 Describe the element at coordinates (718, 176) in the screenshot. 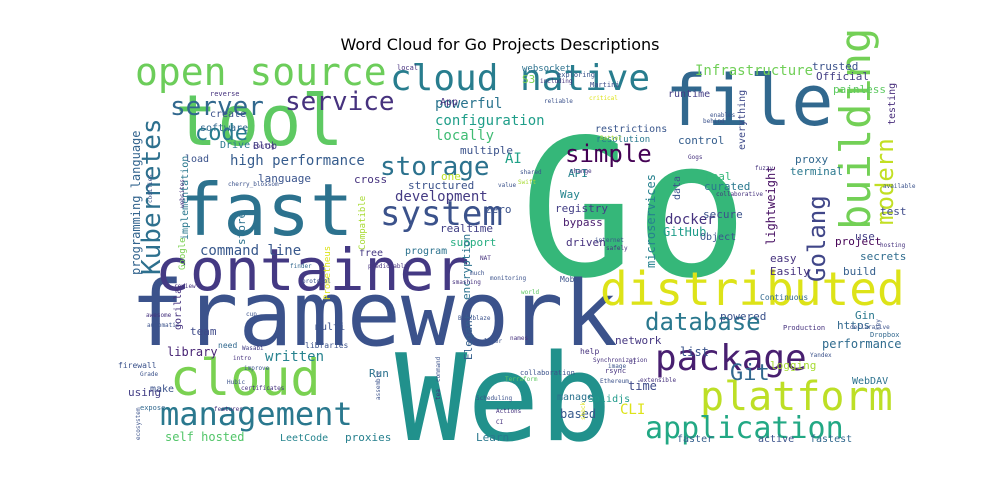

I see `word-real: real` at that location.